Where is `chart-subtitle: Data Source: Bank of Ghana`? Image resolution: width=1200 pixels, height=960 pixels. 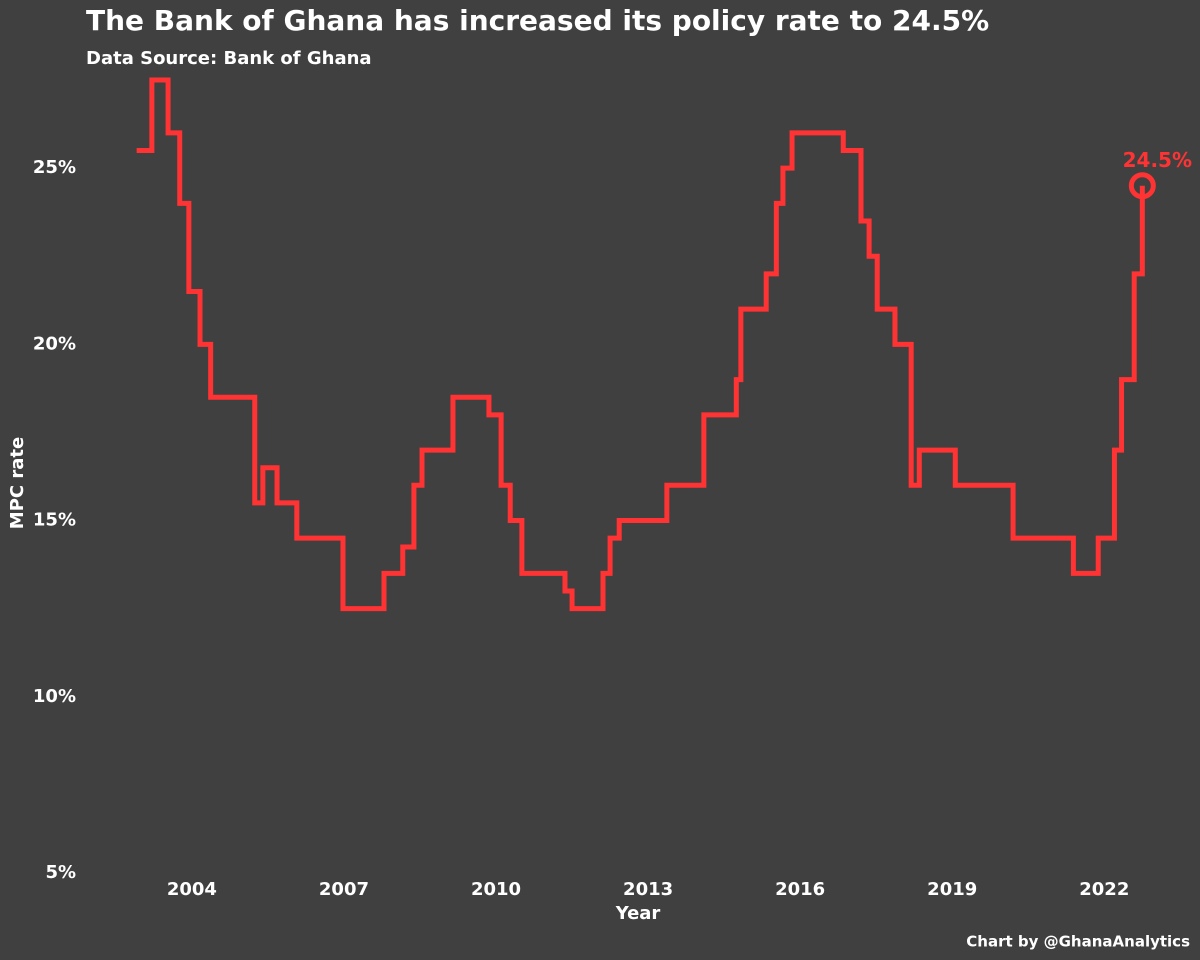 chart-subtitle: Data Source: Bank of Ghana is located at coordinates (229, 58).